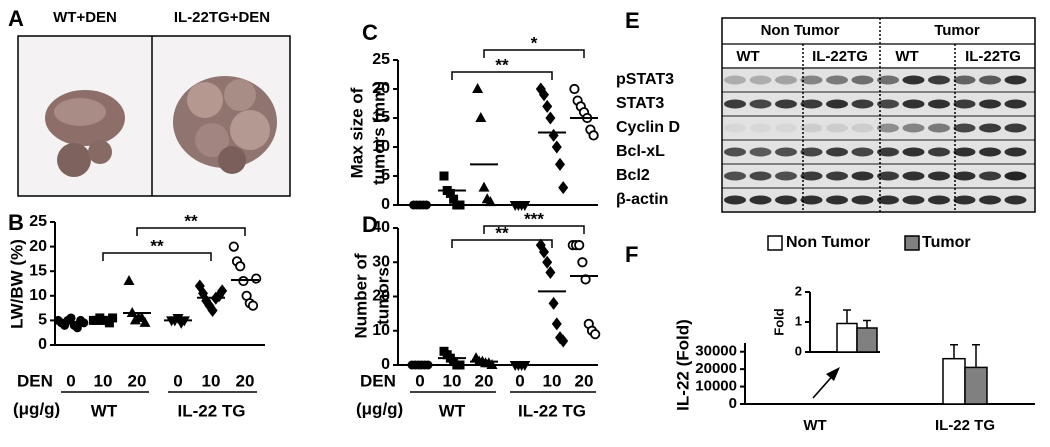  What do you see at coordinates (370, 32) in the screenshot?
I see `panel-label: C` at bounding box center [370, 32].